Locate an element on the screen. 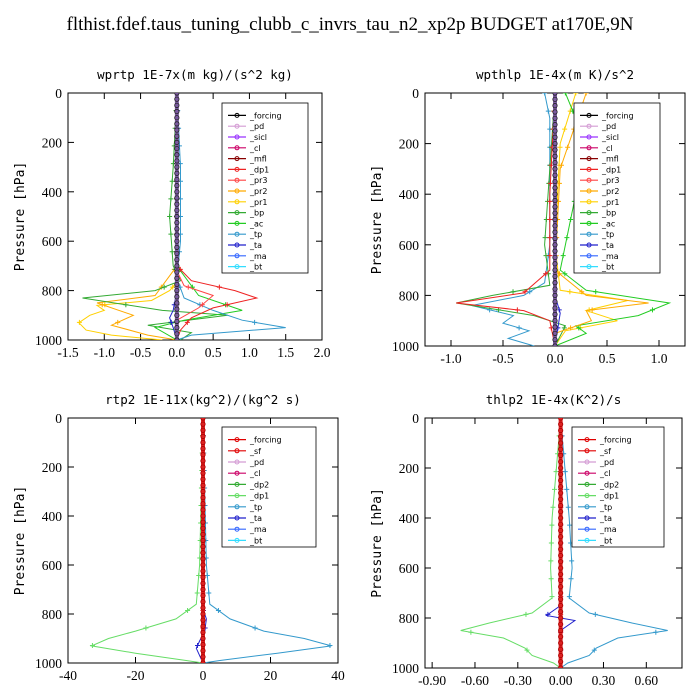 The width and height of the screenshot is (700, 700). x-tick-label: -0.60 is located at coordinates (475, 680).